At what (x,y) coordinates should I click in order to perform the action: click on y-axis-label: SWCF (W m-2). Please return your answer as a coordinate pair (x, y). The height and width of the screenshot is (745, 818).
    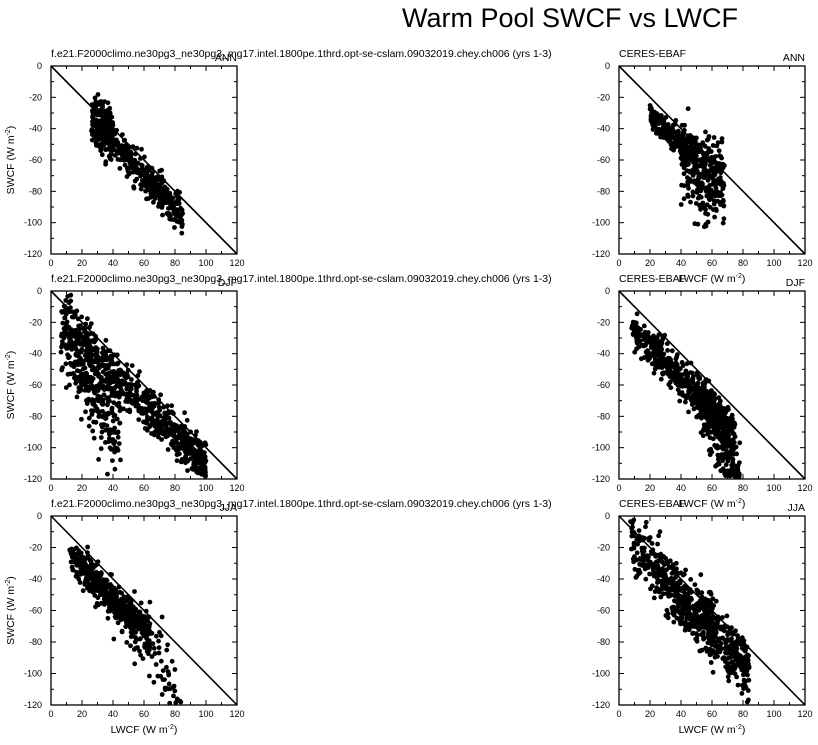
    Looking at the image, I should click on (11, 160).